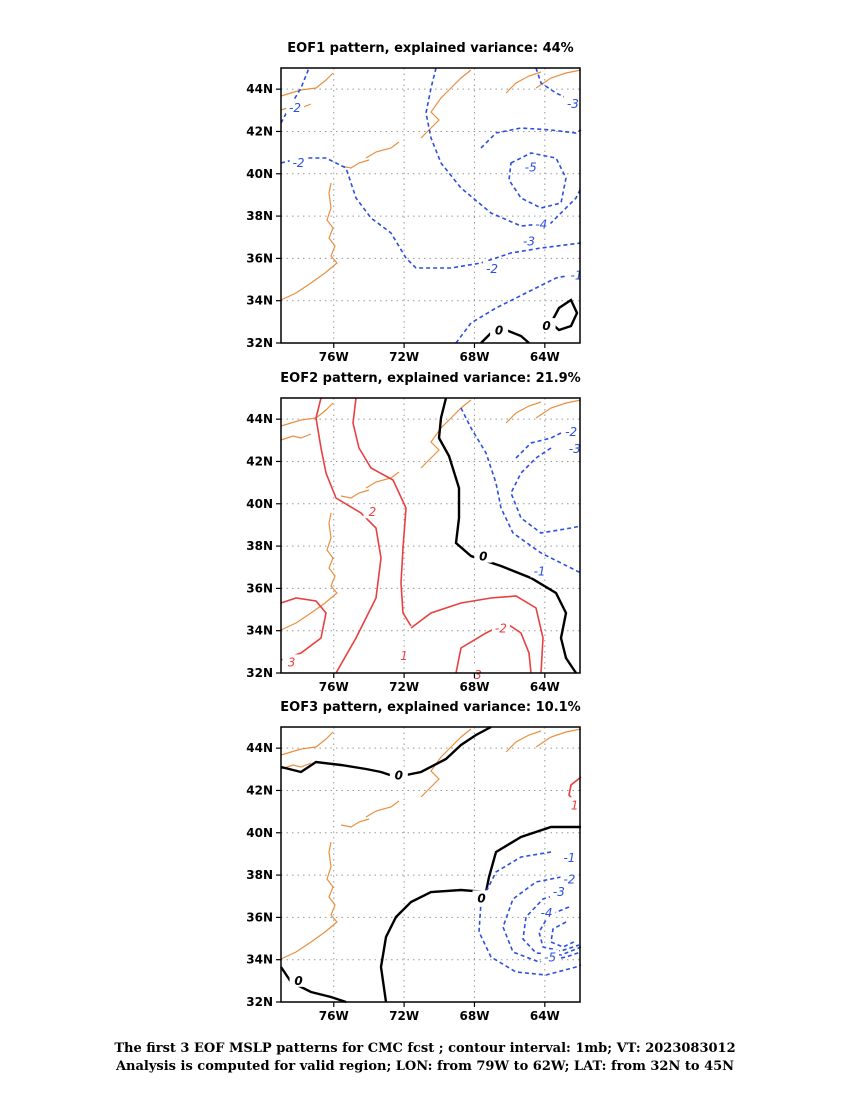 The width and height of the screenshot is (850, 1100). I want to click on contour-label: -5, so click(550, 958).